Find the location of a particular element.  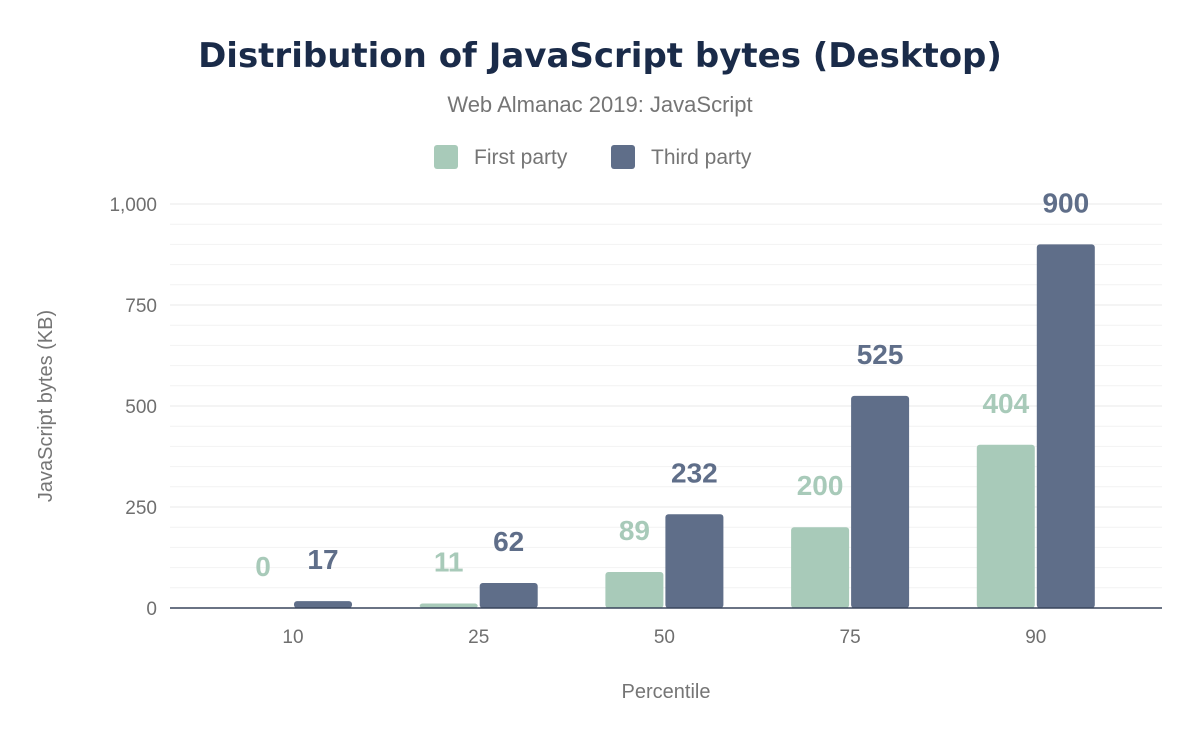

x-tick-label: 75 is located at coordinates (850, 637).